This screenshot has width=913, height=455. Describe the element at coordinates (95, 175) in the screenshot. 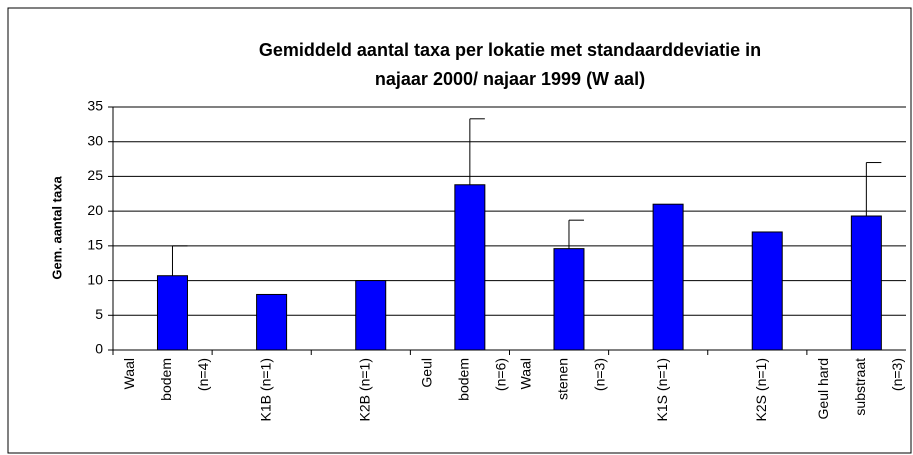

I see `y-tick-label: 25` at that location.